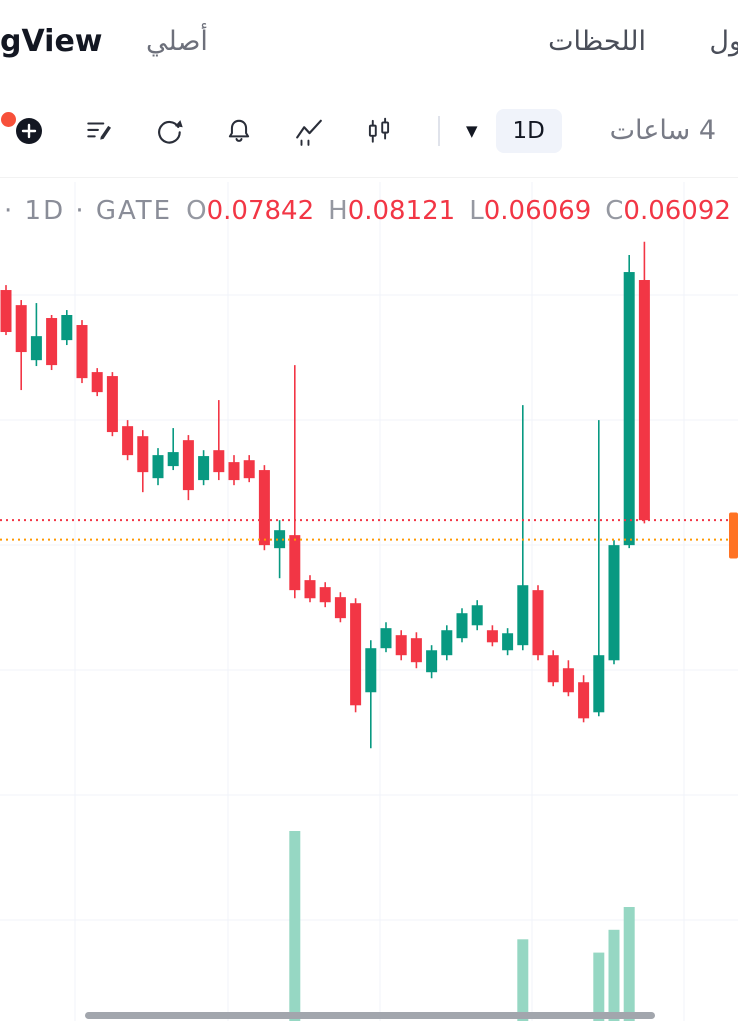 Image resolution: width=738 pixels, height=1021 pixels. I want to click on bottom-scrollbar, so click(370, 1015).